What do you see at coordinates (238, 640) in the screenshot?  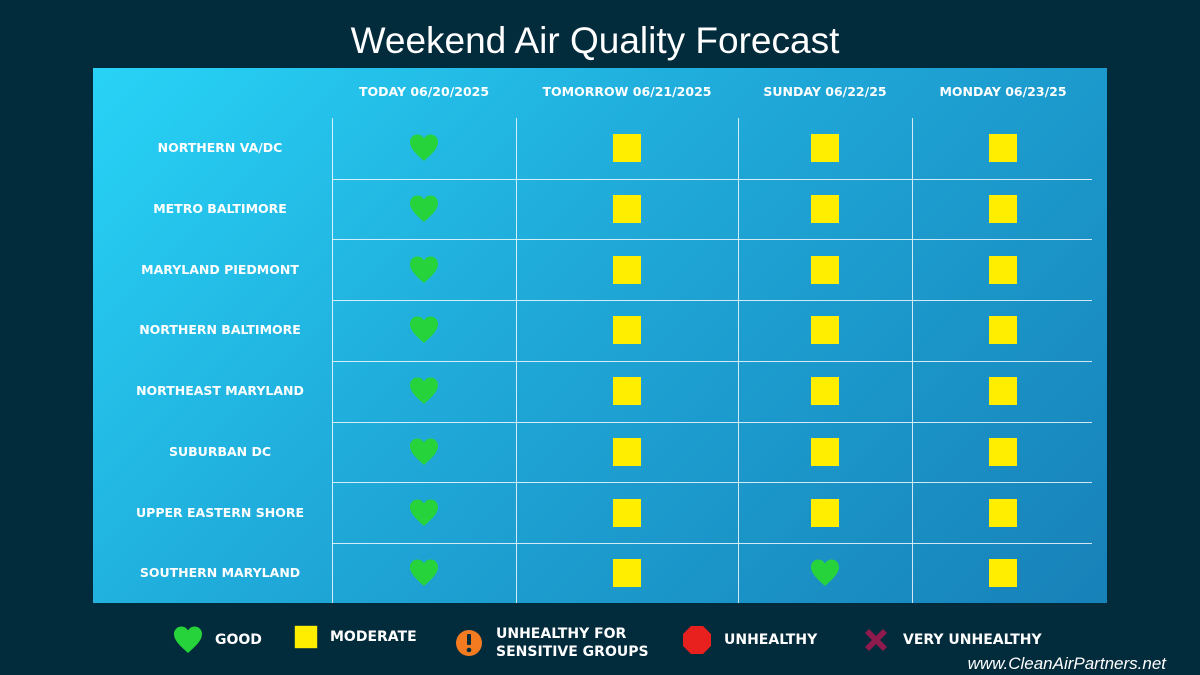 I see `legend-label: GOOD` at bounding box center [238, 640].